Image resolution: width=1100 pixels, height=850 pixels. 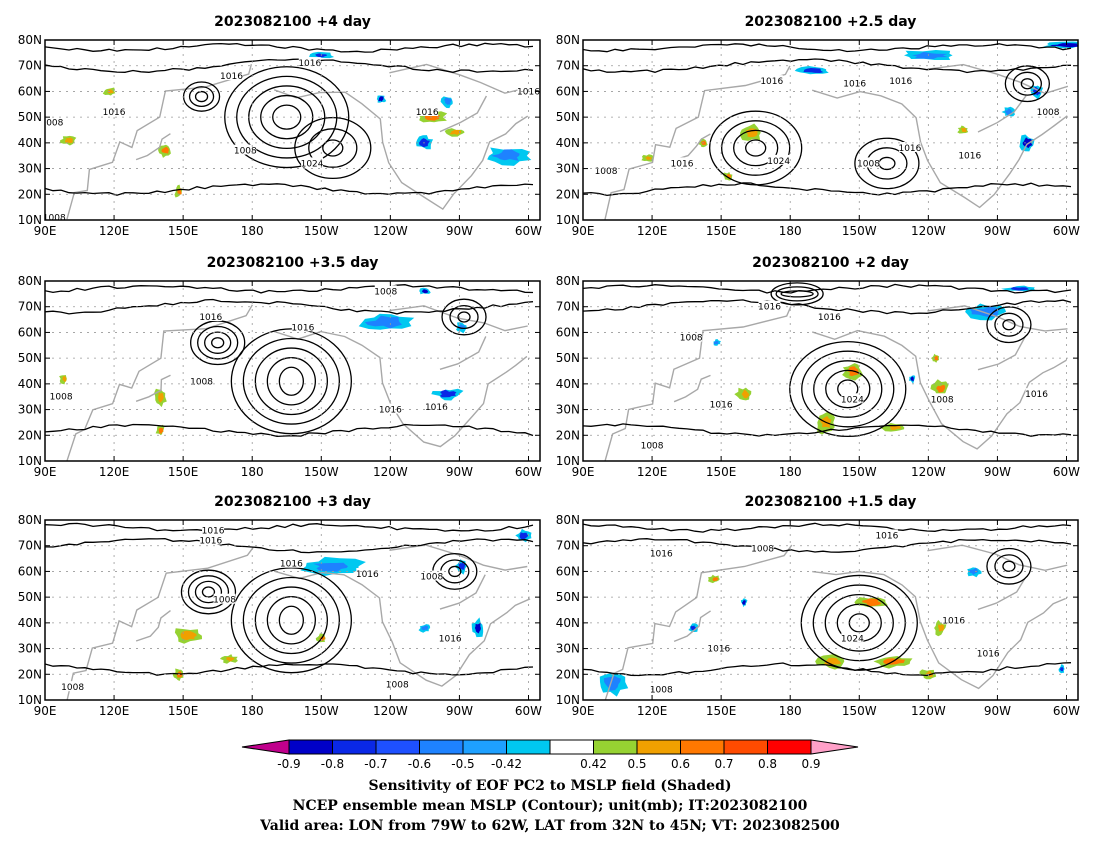 I want to click on colorbar-min-extension, so click(x=265, y=747).